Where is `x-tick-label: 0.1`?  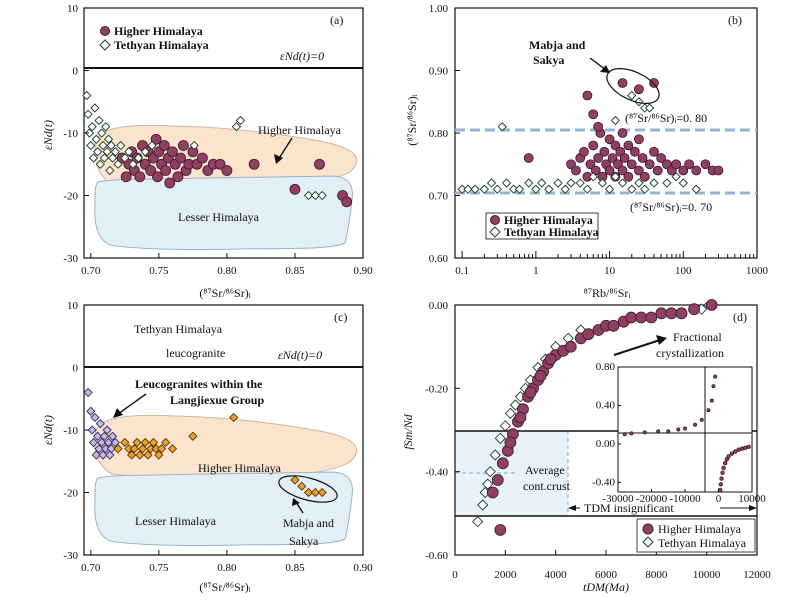 x-tick-label: 0.1 is located at coordinates (462, 271).